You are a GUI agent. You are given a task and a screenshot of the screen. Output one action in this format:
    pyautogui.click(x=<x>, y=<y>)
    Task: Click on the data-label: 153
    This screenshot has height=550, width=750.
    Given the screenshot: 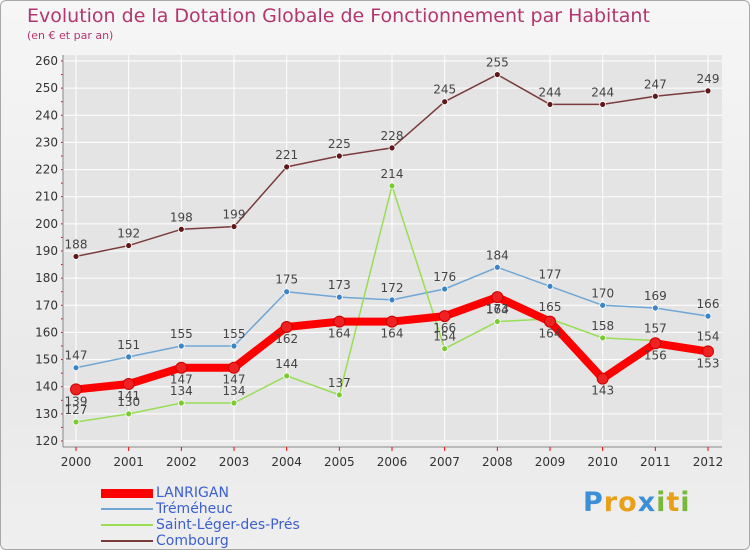 What is the action you would take?
    pyautogui.click(x=708, y=363)
    